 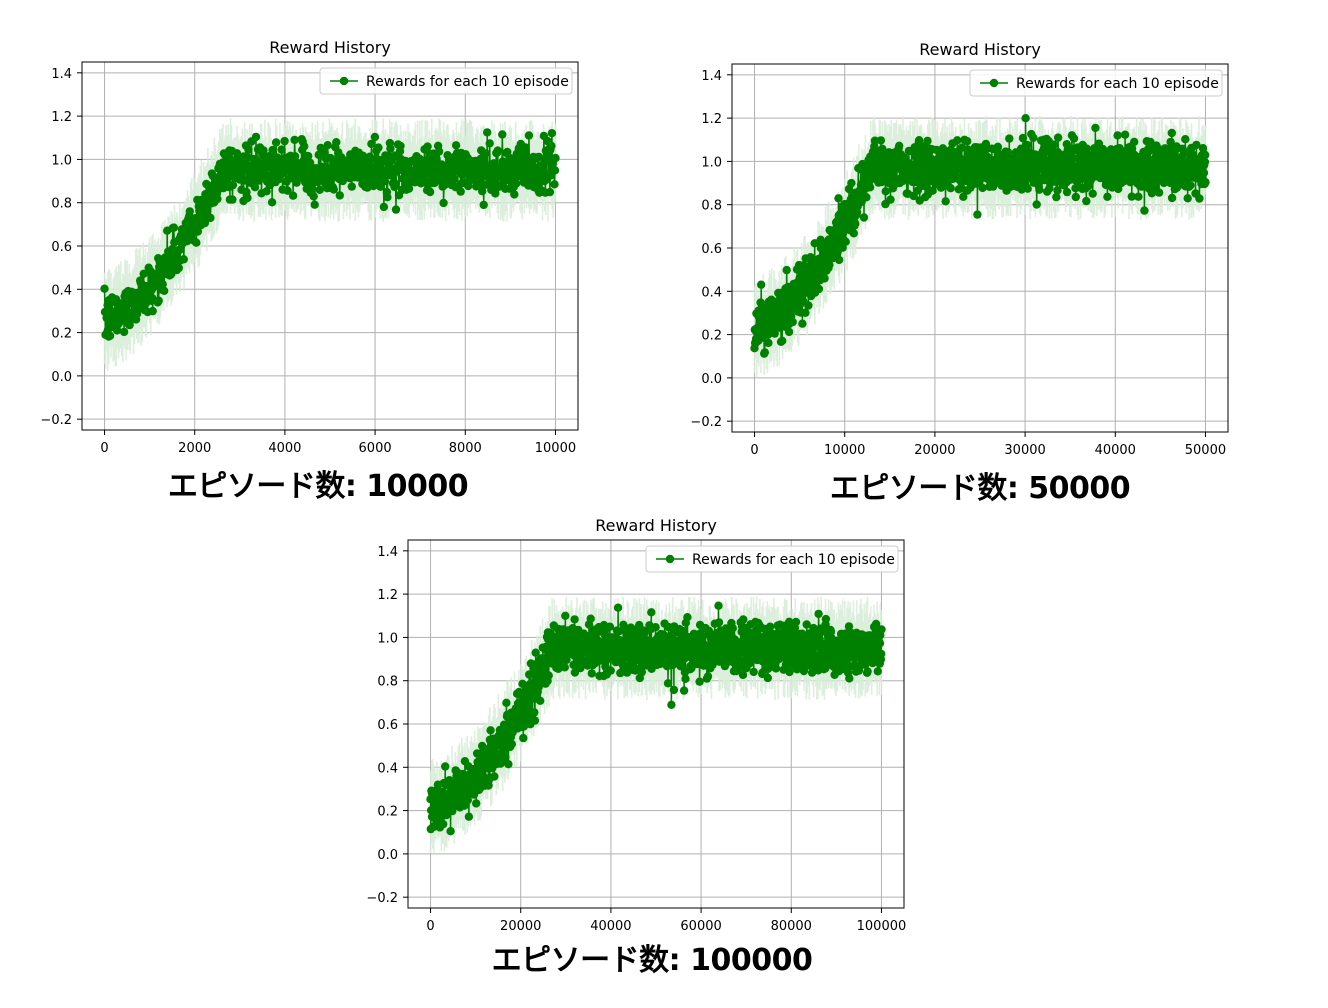 What do you see at coordinates (555, 448) in the screenshot?
I see `x-tick-label: 10000` at bounding box center [555, 448].